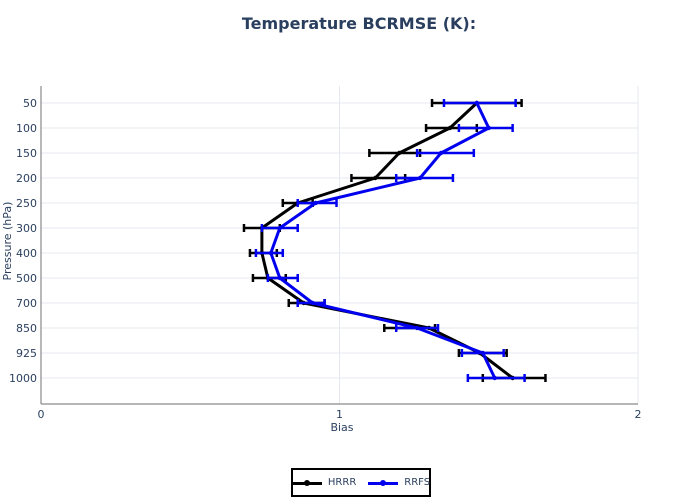 Image resolution: width=700 pixels, height=500 pixels. What do you see at coordinates (383, 483) in the screenshot?
I see `legend-swatch-rrfs-icon` at bounding box center [383, 483].